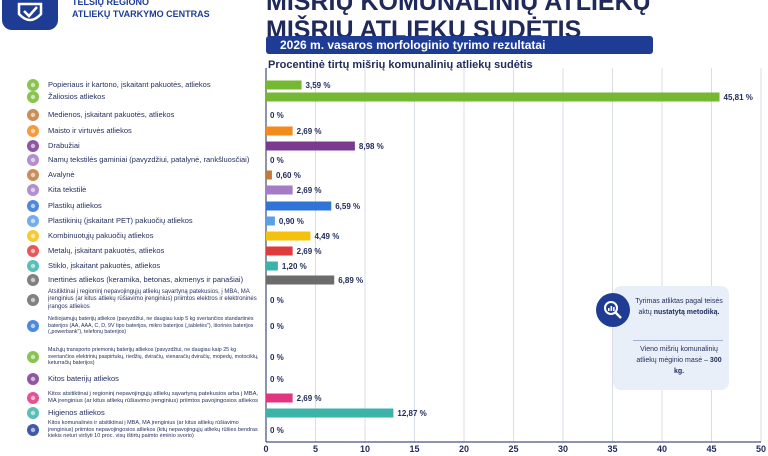 This screenshot has height=456, width=768. I want to click on data-label: 45,81 %, so click(738, 97).